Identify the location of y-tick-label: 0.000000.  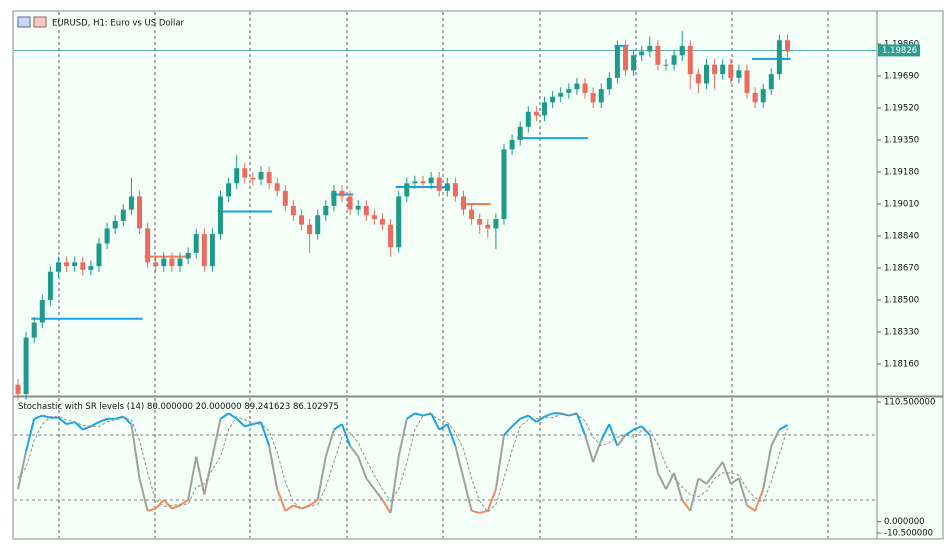
(904, 522).